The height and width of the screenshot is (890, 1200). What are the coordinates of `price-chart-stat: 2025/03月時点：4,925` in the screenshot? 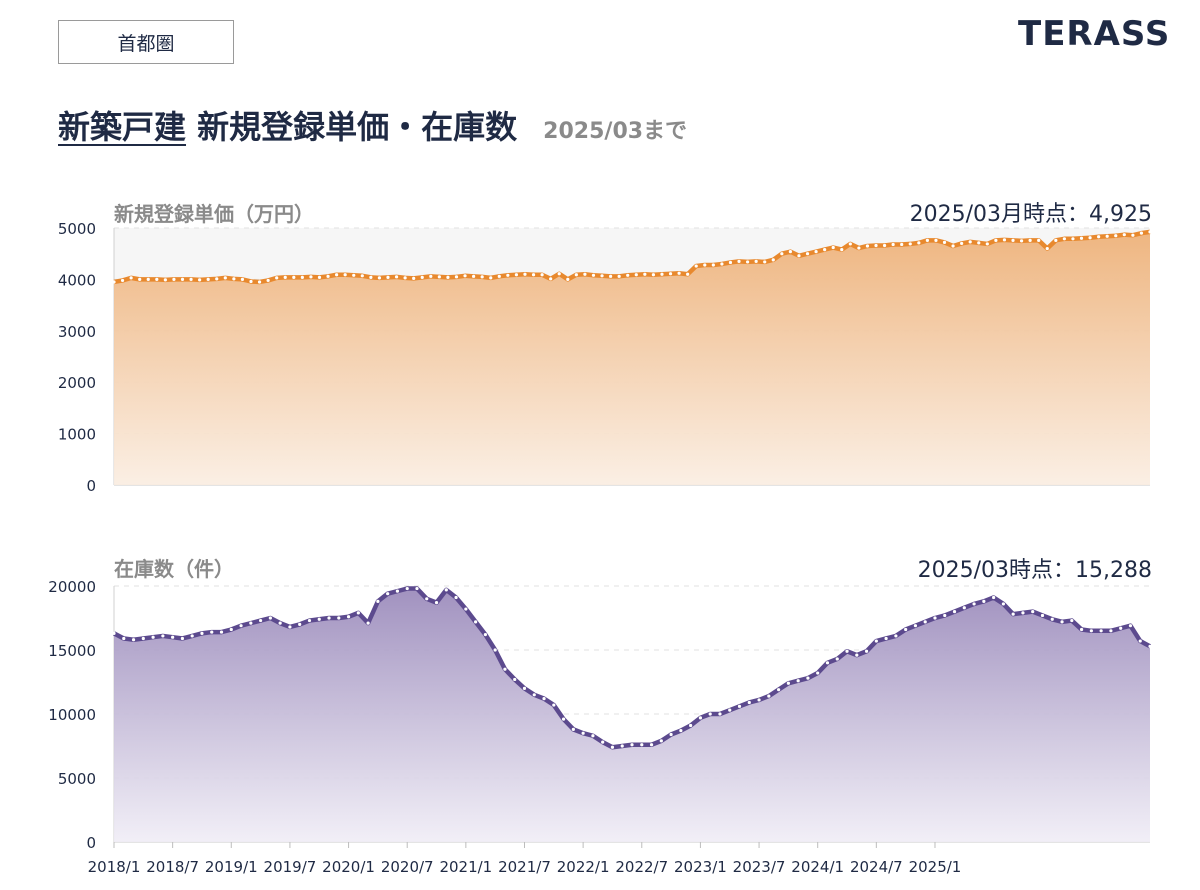 It's located at (1030, 214).